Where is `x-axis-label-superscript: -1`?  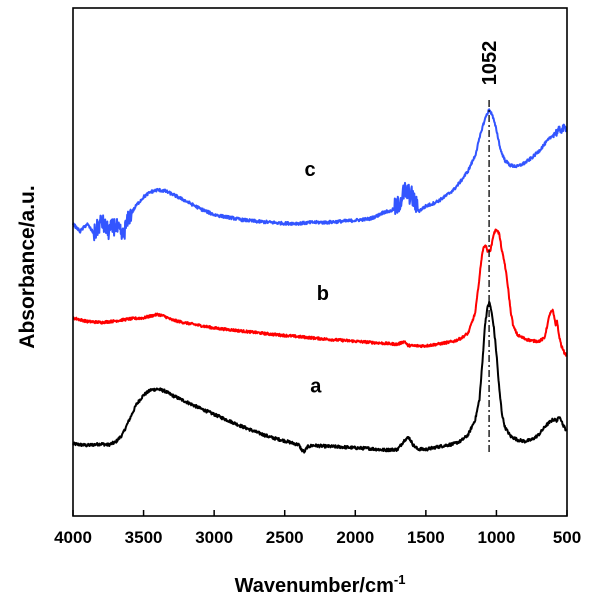 x-axis-label-superscript: -1 is located at coordinates (400, 579).